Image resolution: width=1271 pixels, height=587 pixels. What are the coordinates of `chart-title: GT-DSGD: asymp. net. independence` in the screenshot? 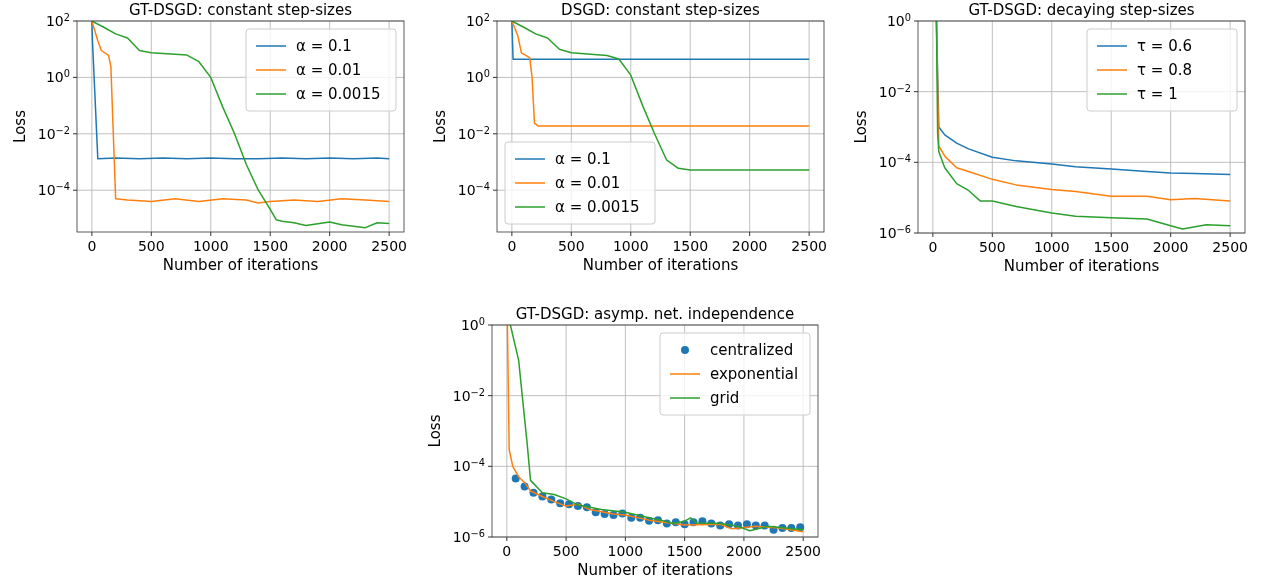 It's located at (655, 314).